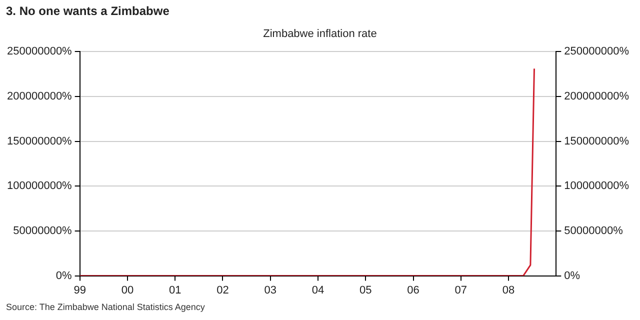 This screenshot has width=640, height=320. I want to click on x-tick-label: 01, so click(175, 290).